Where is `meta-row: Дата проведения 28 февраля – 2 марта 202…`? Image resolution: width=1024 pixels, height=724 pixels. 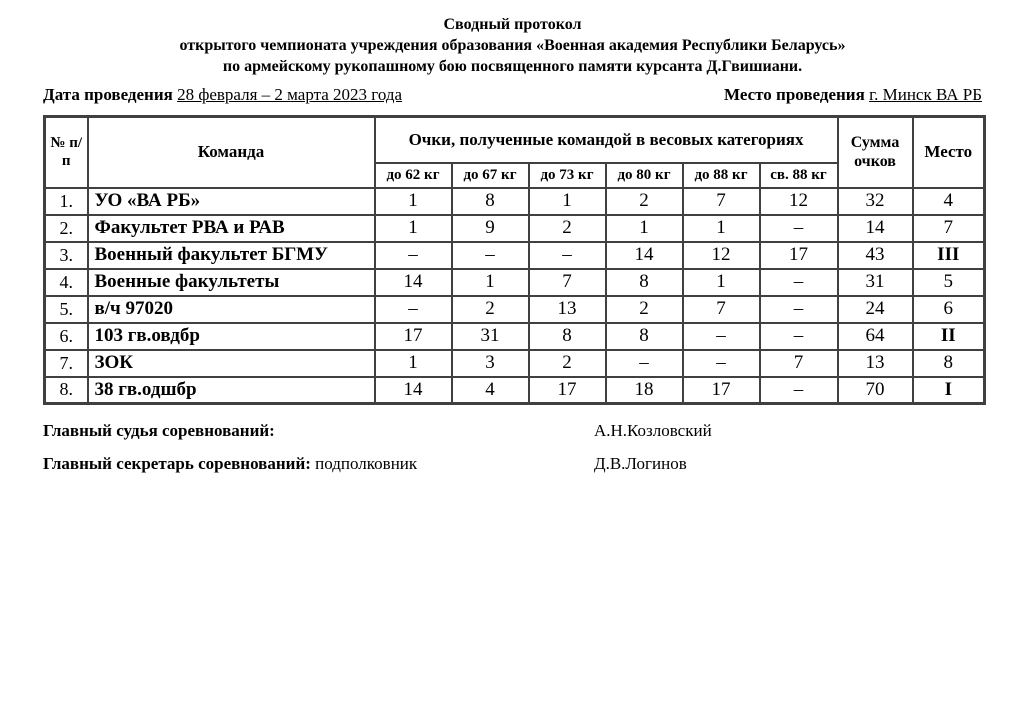 meta-row: Дата проведения 28 февраля – 2 марта 202… is located at coordinates (512, 95).